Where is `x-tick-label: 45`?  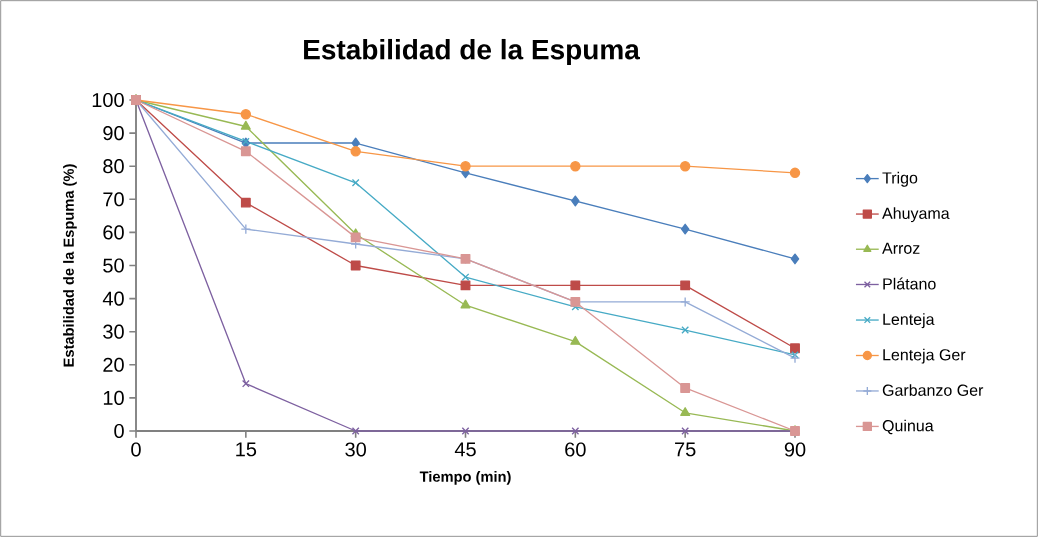
x-tick-label: 45 is located at coordinates (465, 449).